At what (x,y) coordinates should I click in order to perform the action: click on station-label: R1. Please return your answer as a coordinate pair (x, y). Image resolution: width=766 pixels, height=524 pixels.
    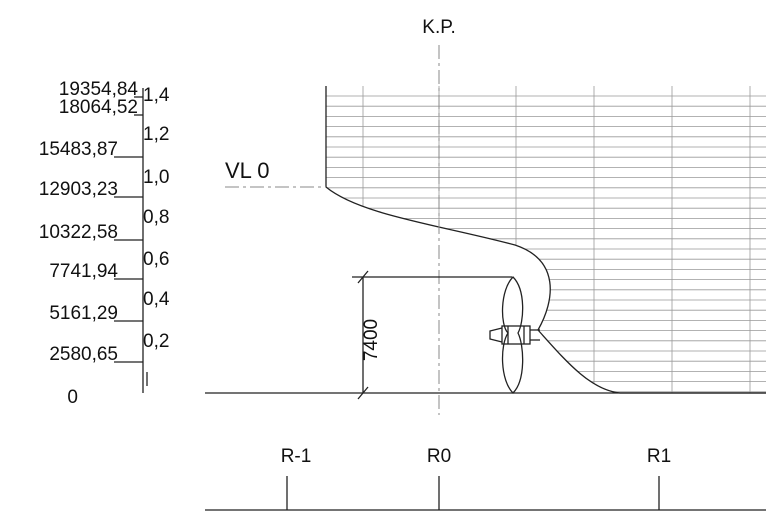
    Looking at the image, I should click on (659, 456).